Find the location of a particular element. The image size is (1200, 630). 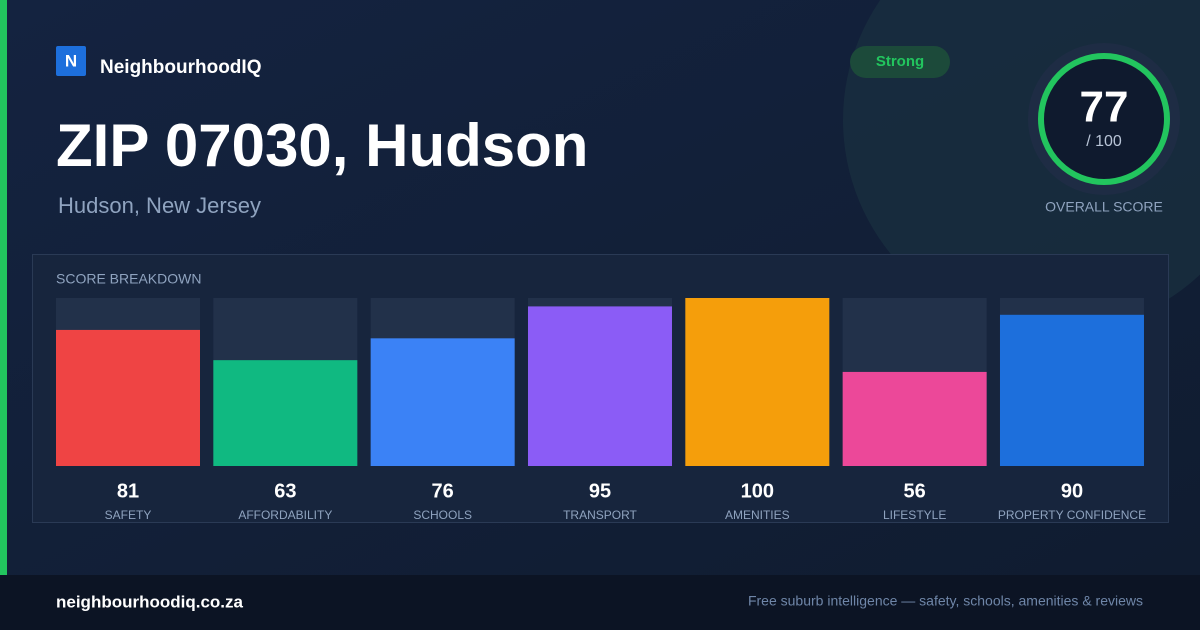

score-ring is located at coordinates (1104, 119).